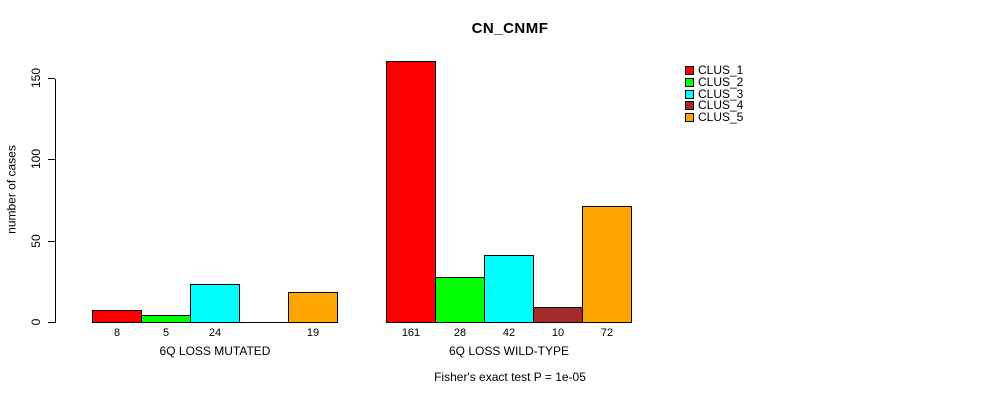  Describe the element at coordinates (264, 322) in the screenshot. I see `bar-clus_4-zero` at that location.